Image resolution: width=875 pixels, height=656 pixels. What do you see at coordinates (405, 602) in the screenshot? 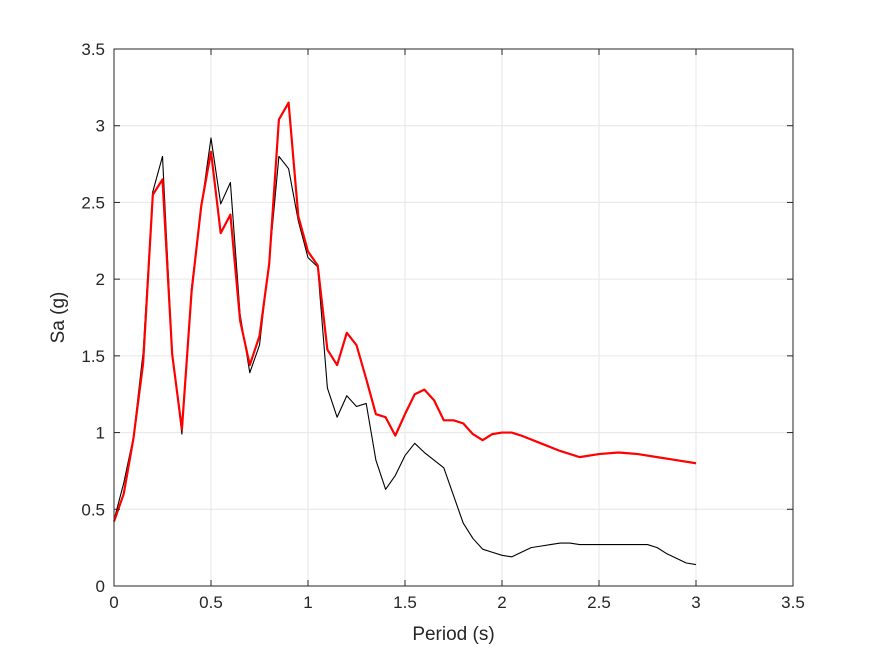
I see `x-tick-label: 1.5` at bounding box center [405, 602].